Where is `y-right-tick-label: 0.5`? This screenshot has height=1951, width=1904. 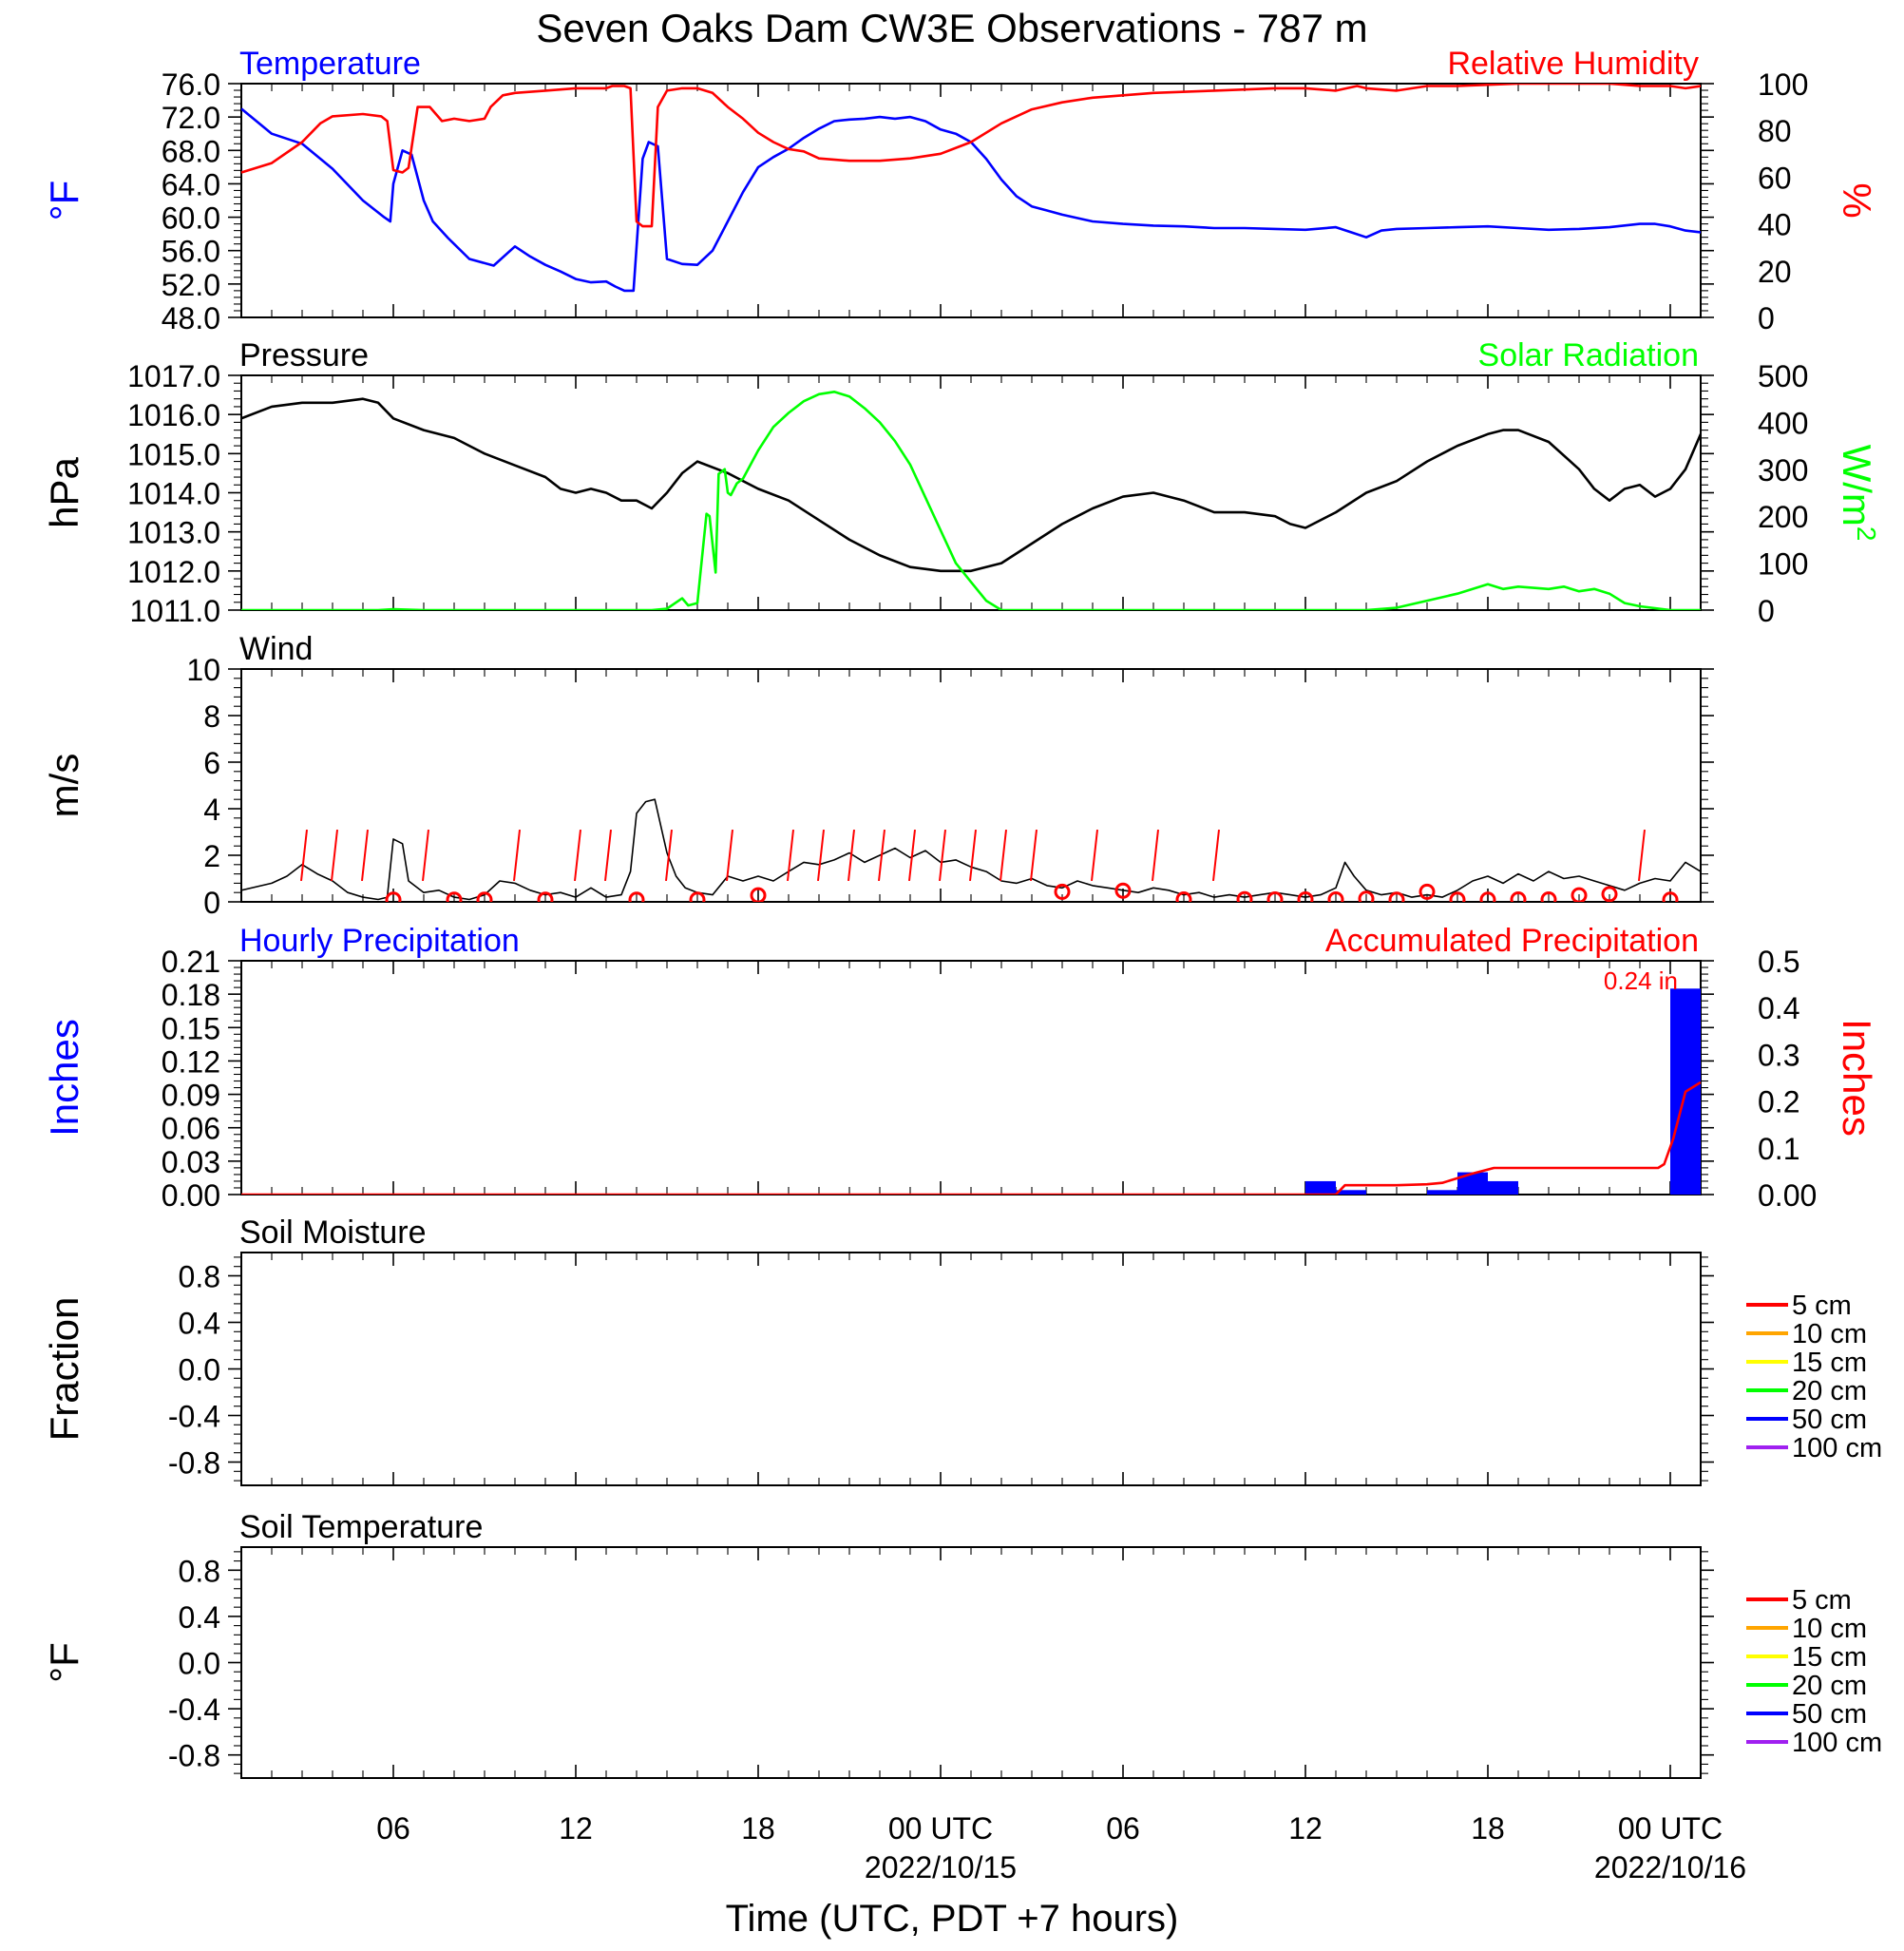 y-right-tick-label: 0.5 is located at coordinates (1779, 962).